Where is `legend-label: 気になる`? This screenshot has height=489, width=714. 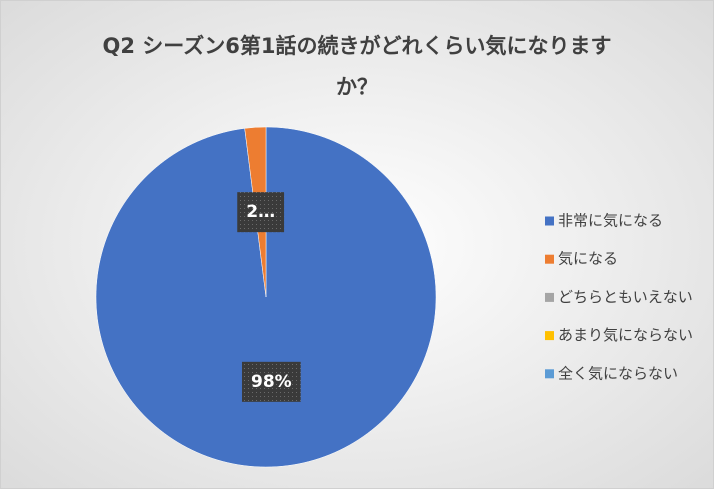 legend-label: 気になる is located at coordinates (588, 259).